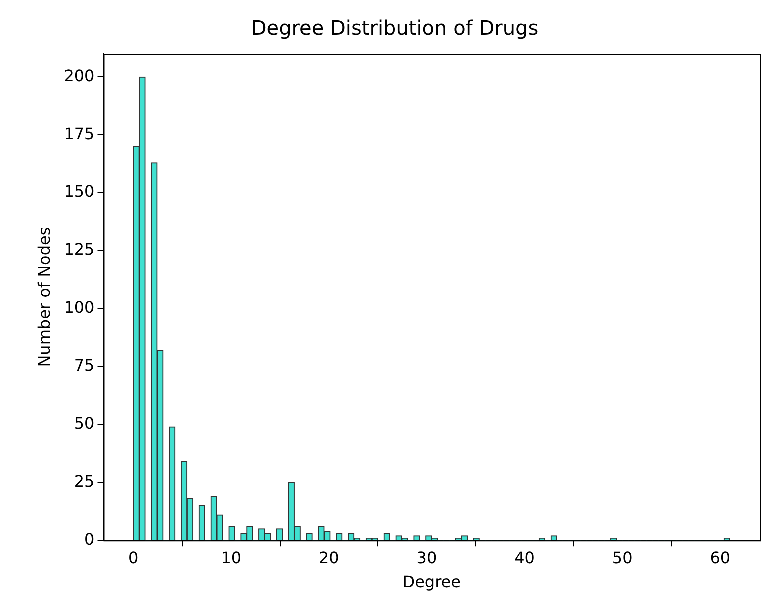 The image size is (782, 609). Describe the element at coordinates (231, 558) in the screenshot. I see `x-tick-label: 10` at that location.